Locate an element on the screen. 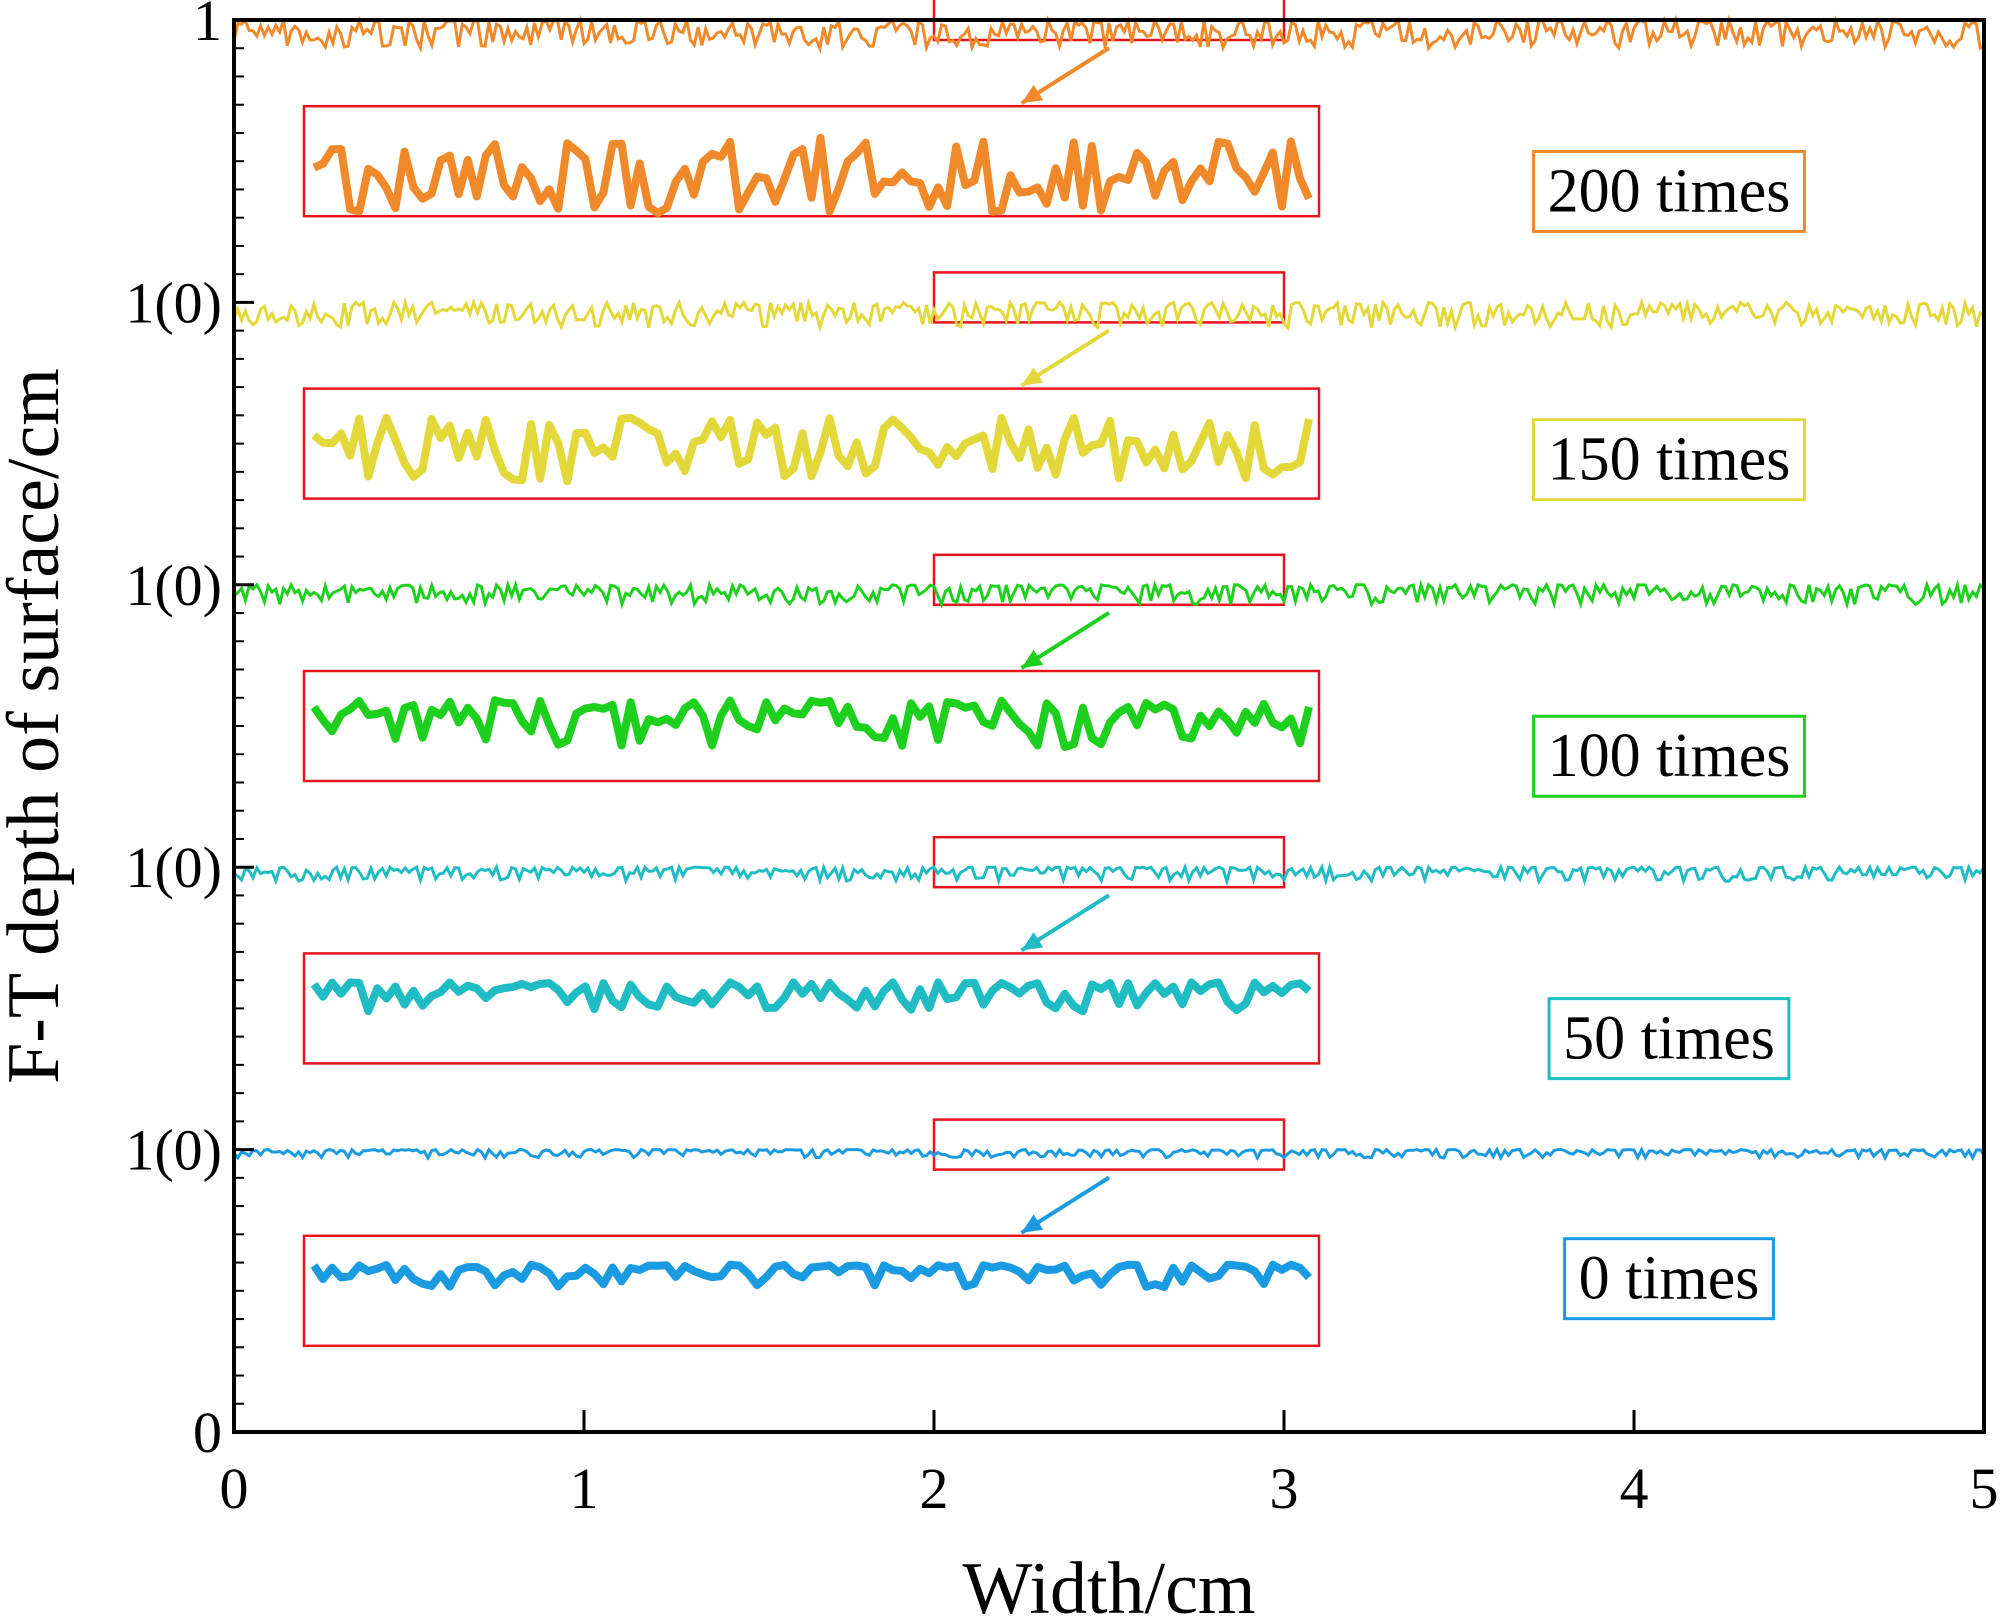 Image resolution: width=2008 pixels, height=1623 pixels. x-tick-label-4: 4 is located at coordinates (1634, 1488).